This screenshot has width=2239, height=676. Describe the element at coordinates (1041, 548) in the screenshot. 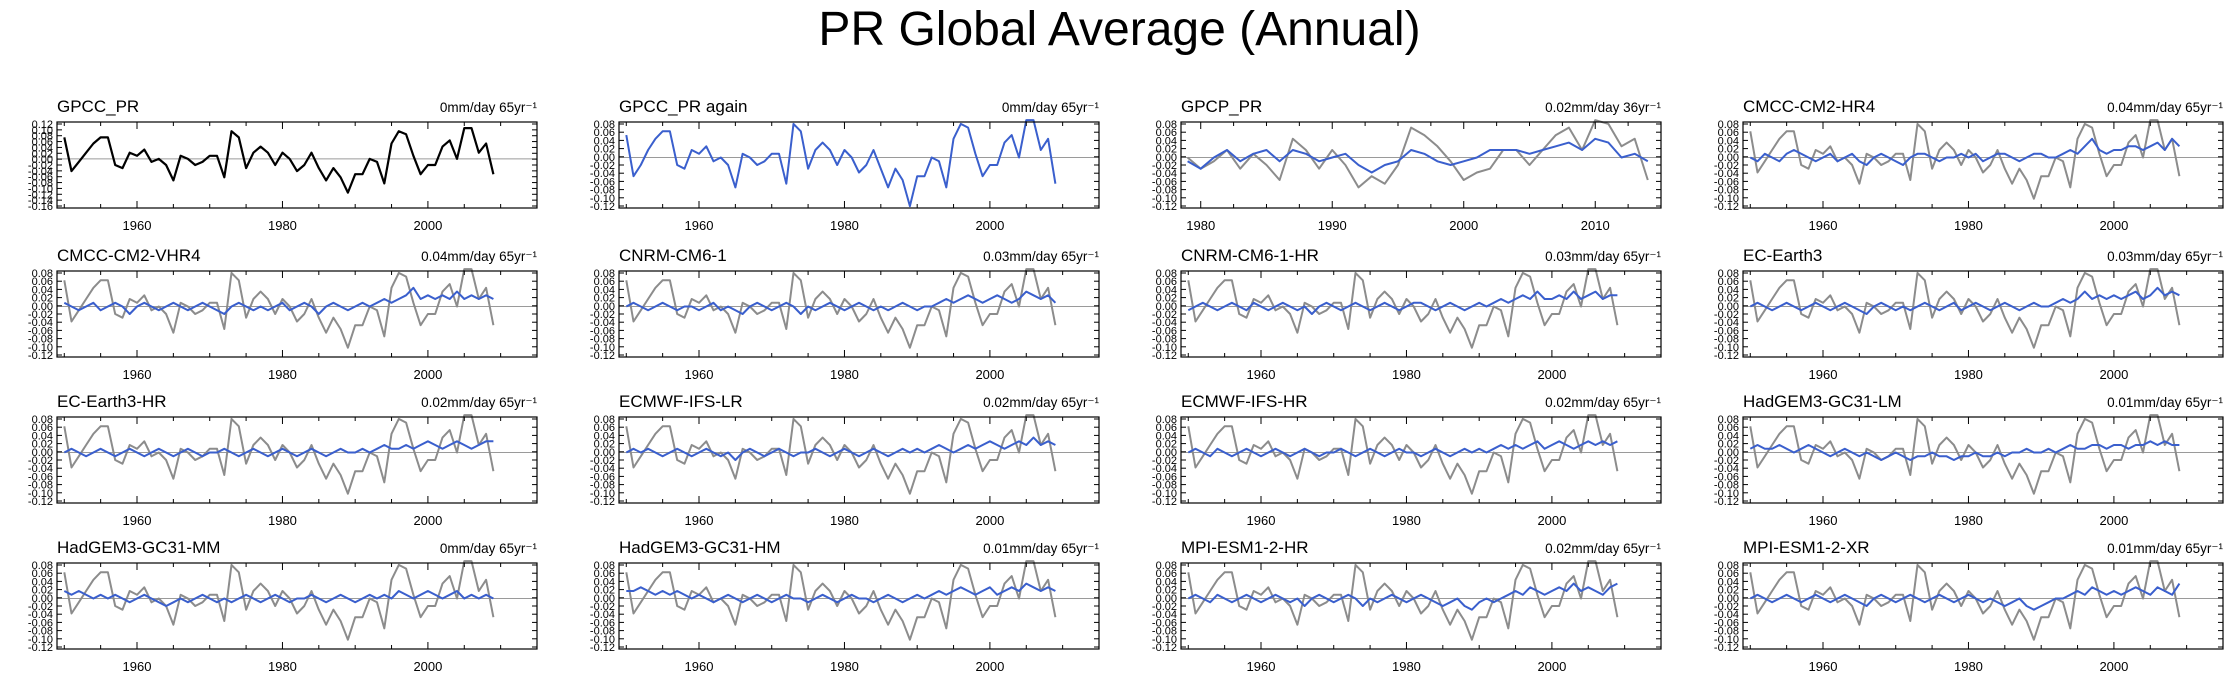

I see `trend-label: 0.01mm/day 65yr⁻¹` at that location.